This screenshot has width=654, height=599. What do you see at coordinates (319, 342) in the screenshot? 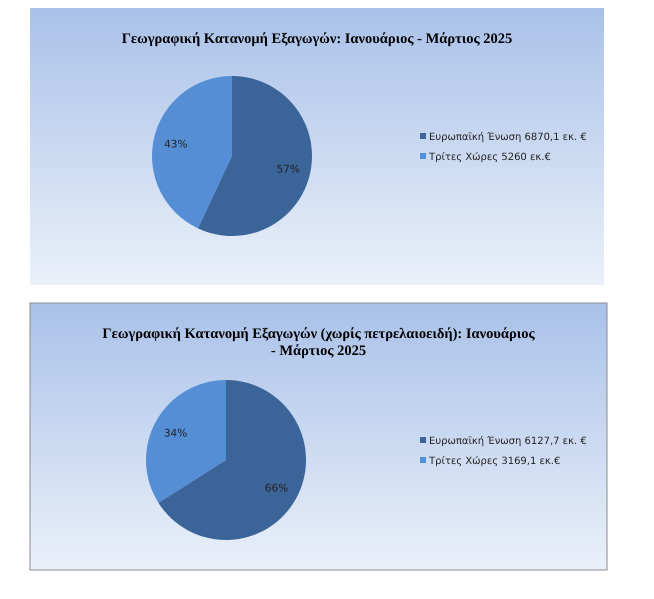
I see `chart-title: Γεωγραφική Κατανομή Εξαγωγών (χωρίς πετρελαιοειδή): Ιανουάριος - Μάρτιος 2025` at bounding box center [319, 342].